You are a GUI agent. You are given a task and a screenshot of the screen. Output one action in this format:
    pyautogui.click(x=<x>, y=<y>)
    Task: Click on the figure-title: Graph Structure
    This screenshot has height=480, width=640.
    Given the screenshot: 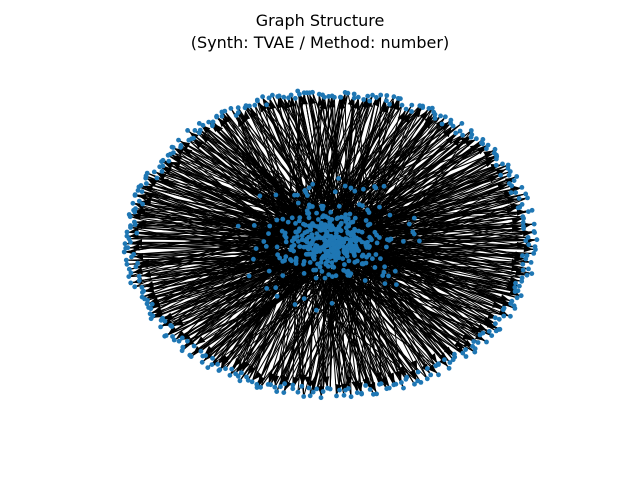 What is the action you would take?
    pyautogui.click(x=320, y=20)
    